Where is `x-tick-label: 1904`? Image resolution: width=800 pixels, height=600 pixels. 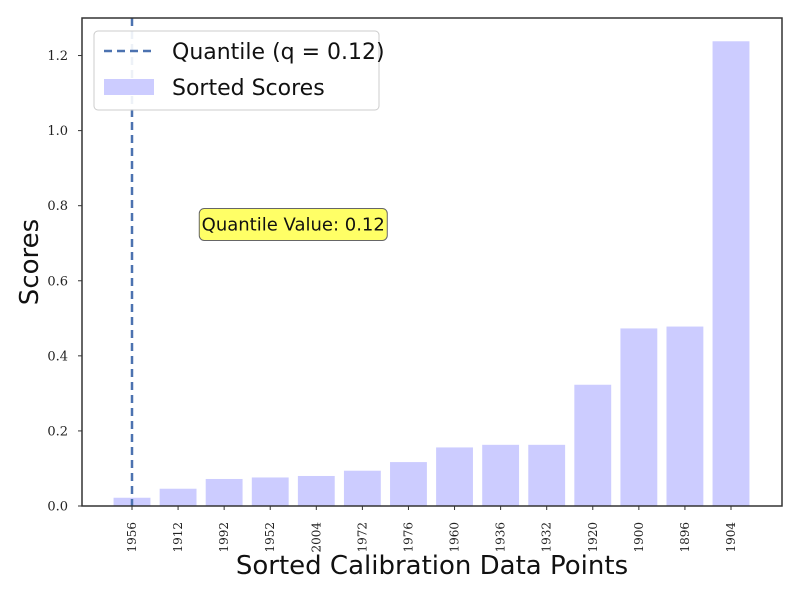
x-tick-label: 1904 is located at coordinates (731, 537).